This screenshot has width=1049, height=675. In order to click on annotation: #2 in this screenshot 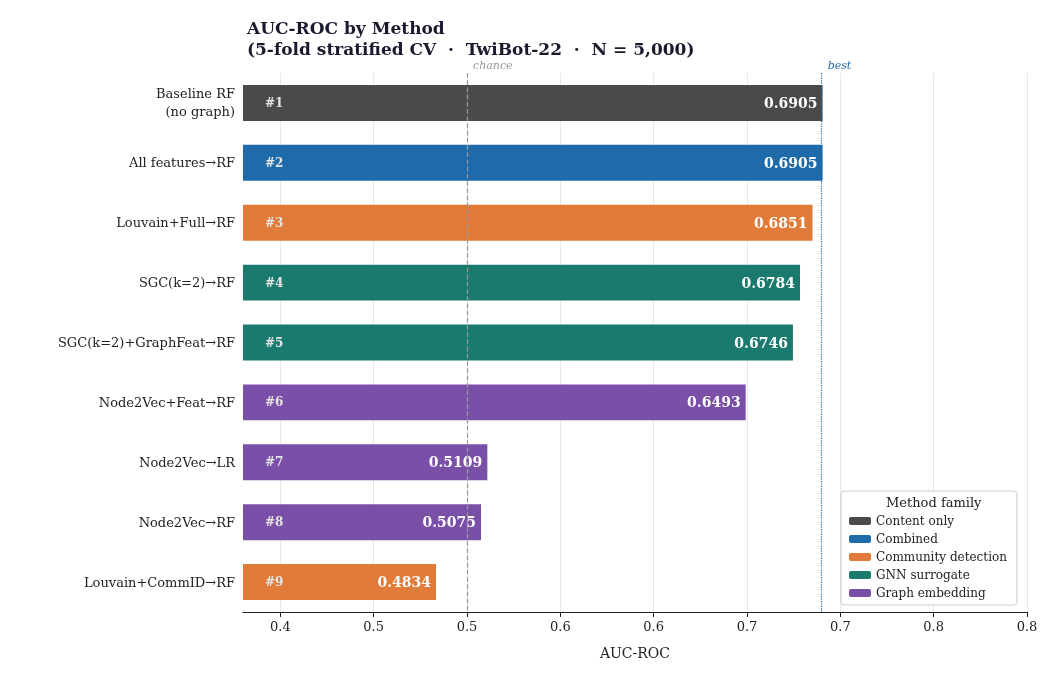, I will do `click(274, 162)`.